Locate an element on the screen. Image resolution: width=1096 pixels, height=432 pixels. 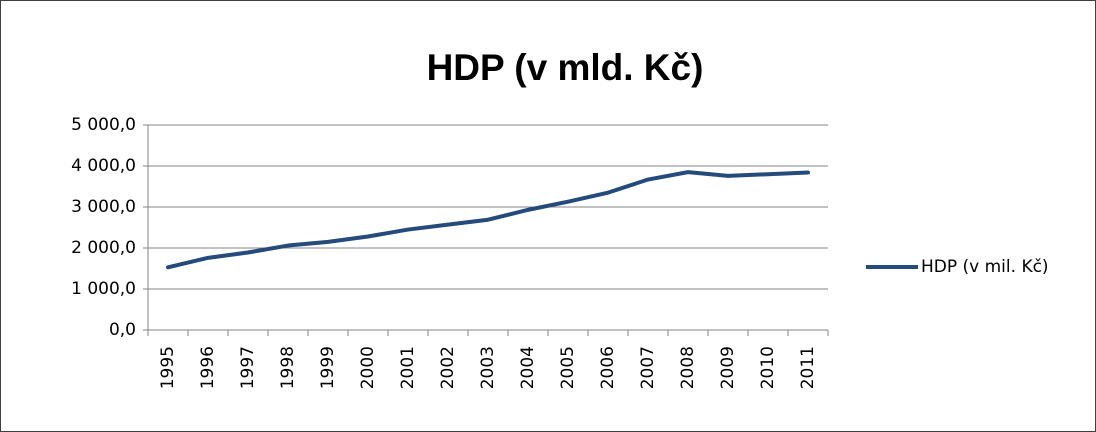
x-tick-label: 2005 is located at coordinates (568, 367).